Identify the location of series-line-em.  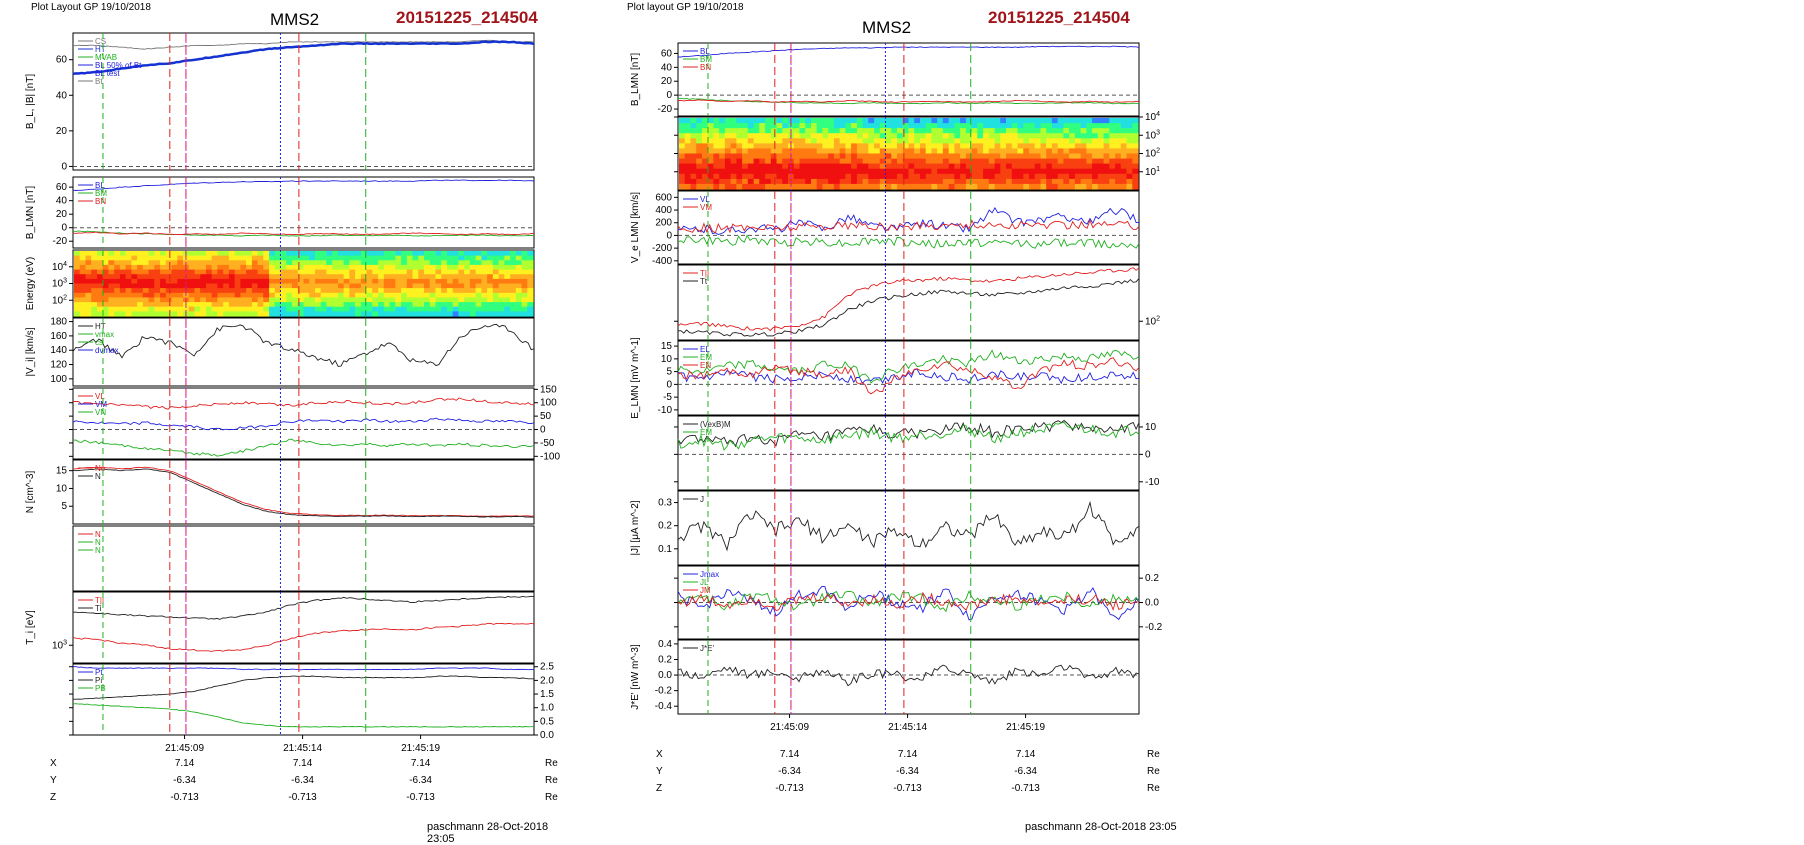
(908, 436).